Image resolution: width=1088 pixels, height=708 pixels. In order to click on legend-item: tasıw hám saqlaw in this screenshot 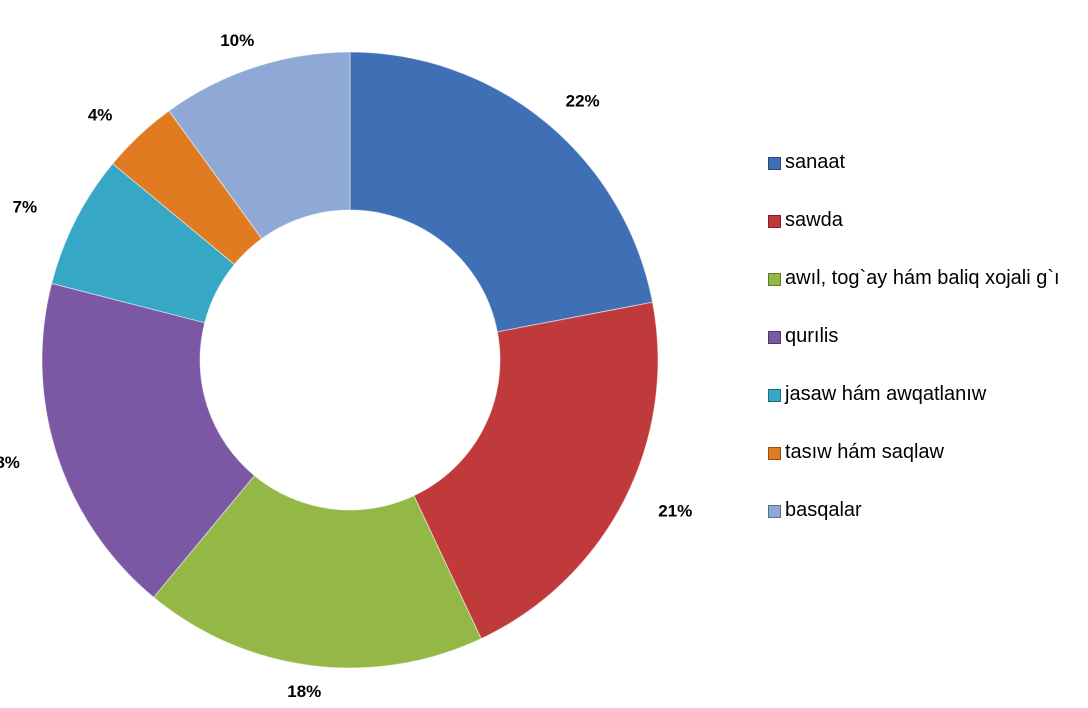, I will do `click(921, 452)`.